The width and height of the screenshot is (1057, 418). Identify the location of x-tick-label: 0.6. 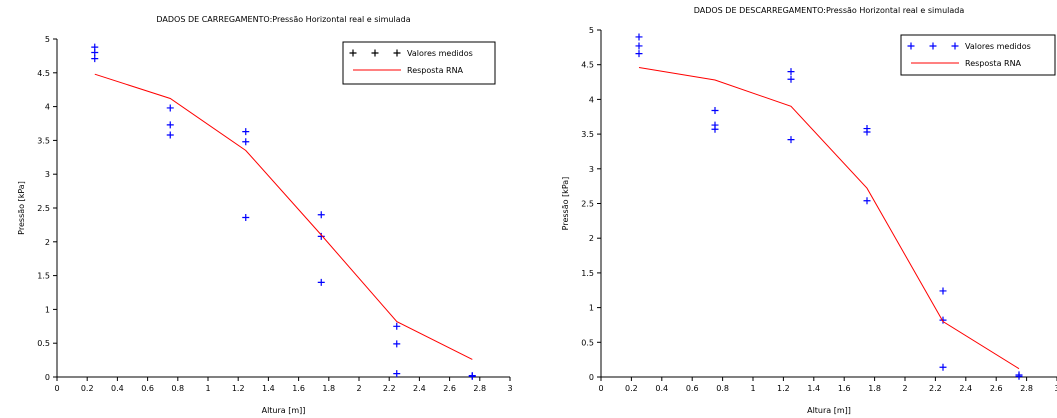
(147, 388).